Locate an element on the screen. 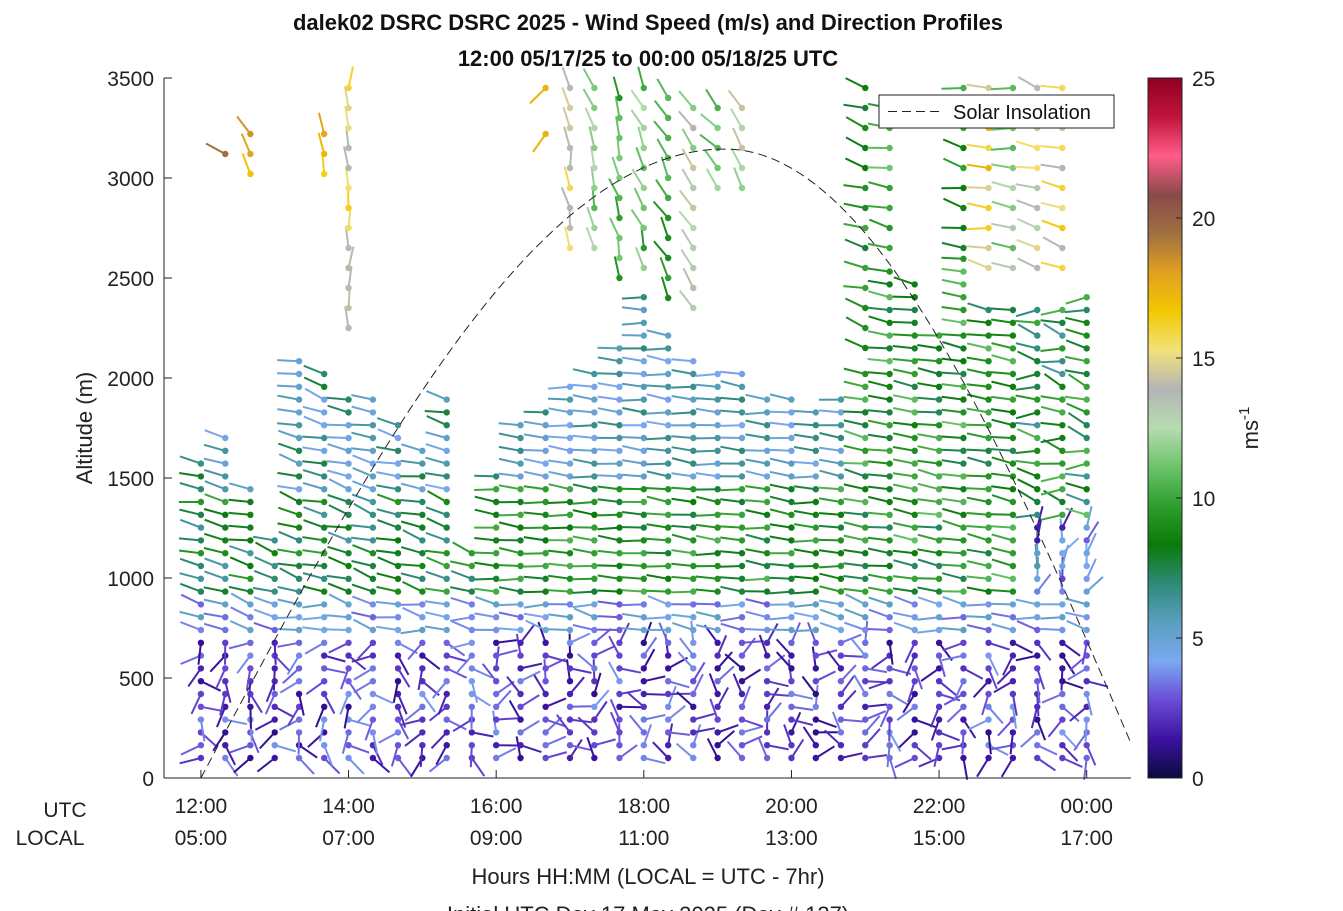 The width and height of the screenshot is (1343, 911). colorbar-tick-label: 0 is located at coordinates (1198, 779).